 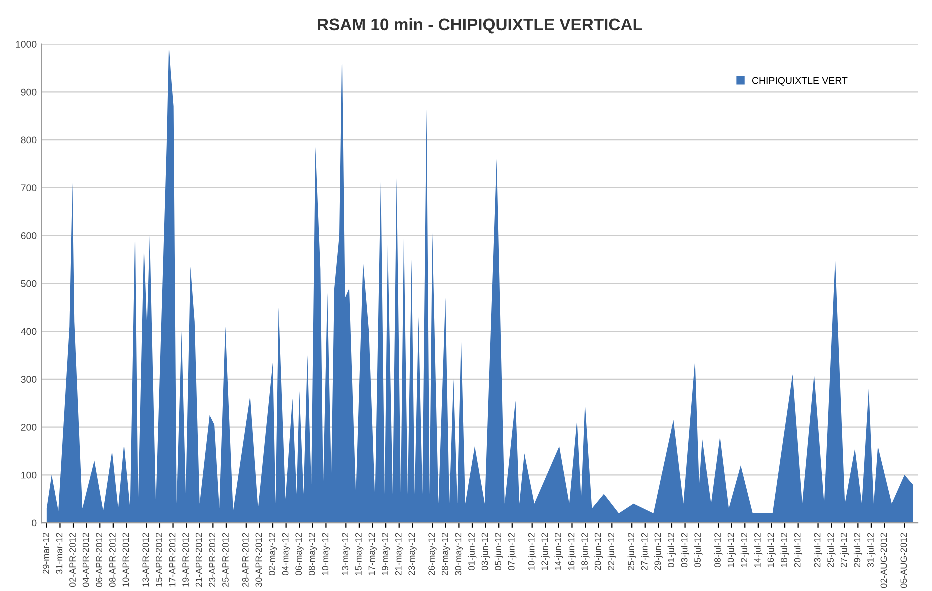 What do you see at coordinates (559, 551) in the screenshot?
I see `x-tick-label: 14-jun-12` at bounding box center [559, 551].